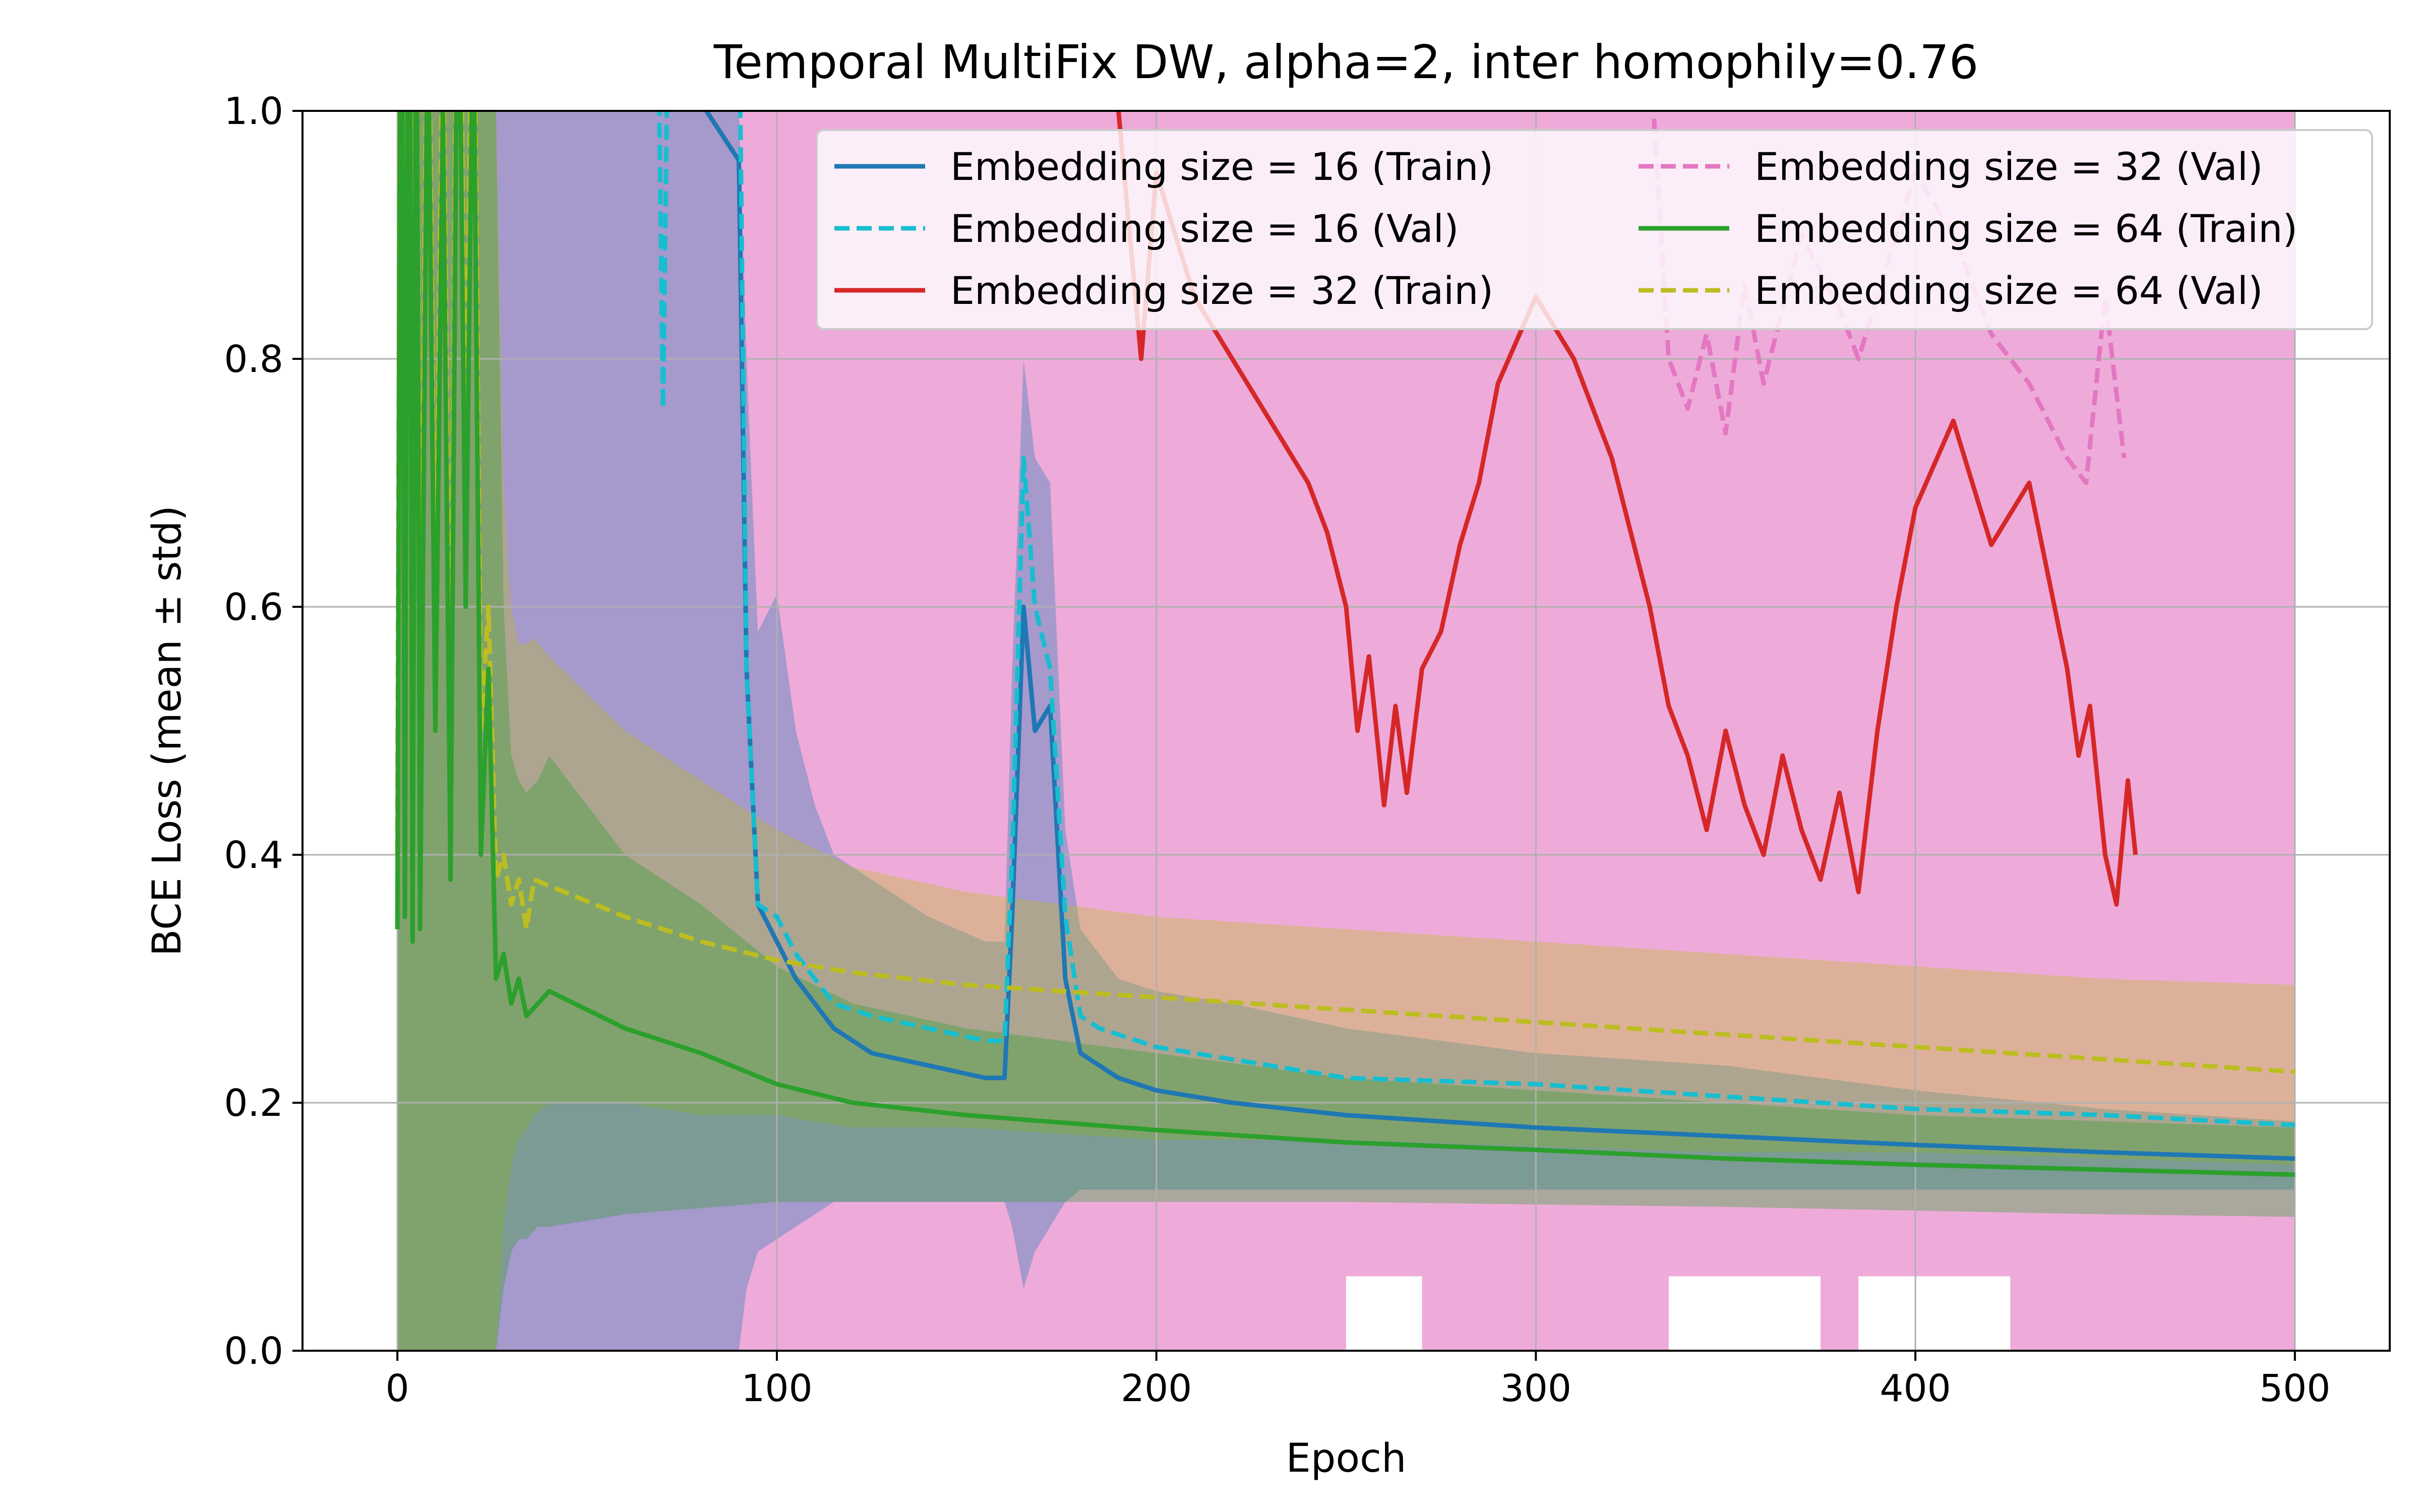 Image resolution: width=2420 pixels, height=1512 pixels. I want to click on x-tick-label: 500, so click(2294, 1388).